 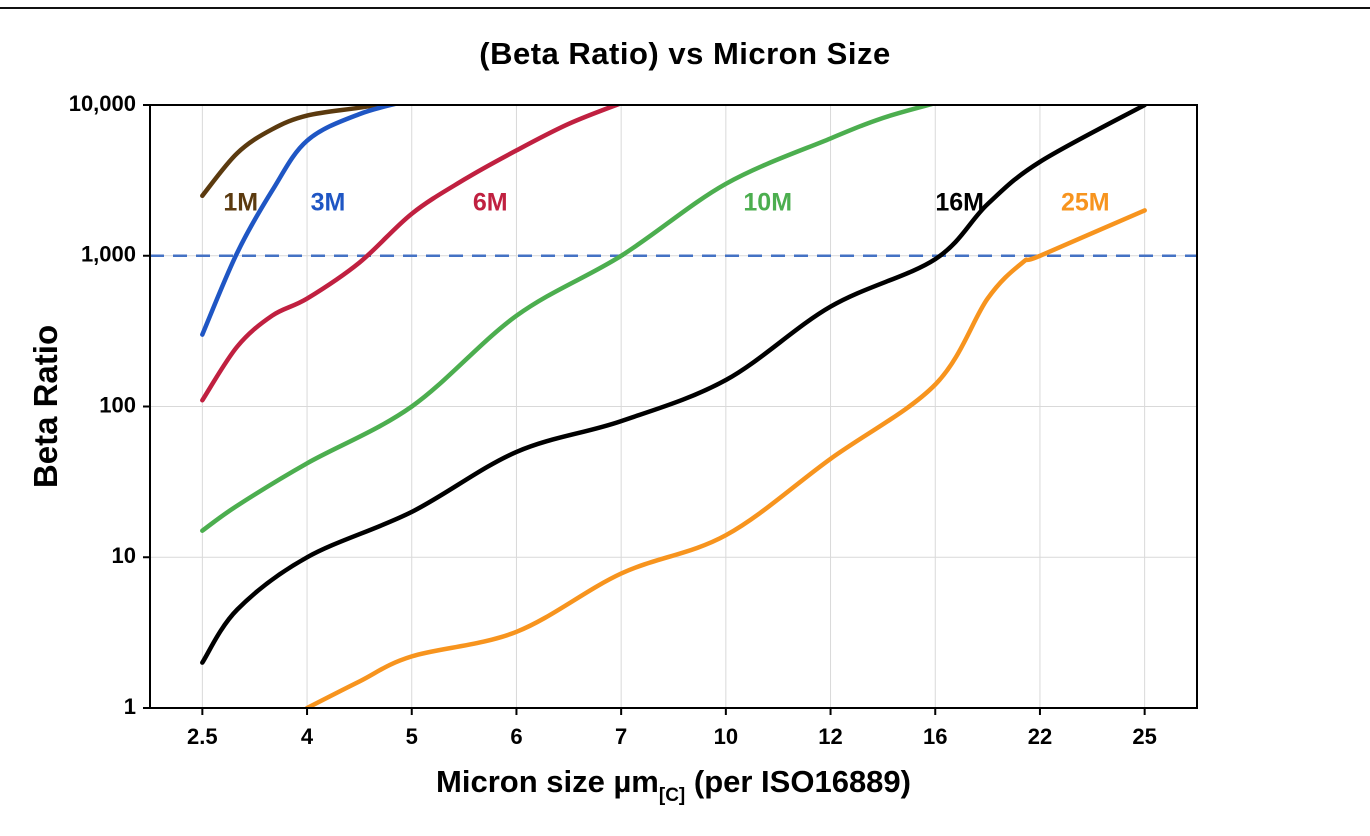 I want to click on series-label-3M: 3M, so click(x=328, y=203).